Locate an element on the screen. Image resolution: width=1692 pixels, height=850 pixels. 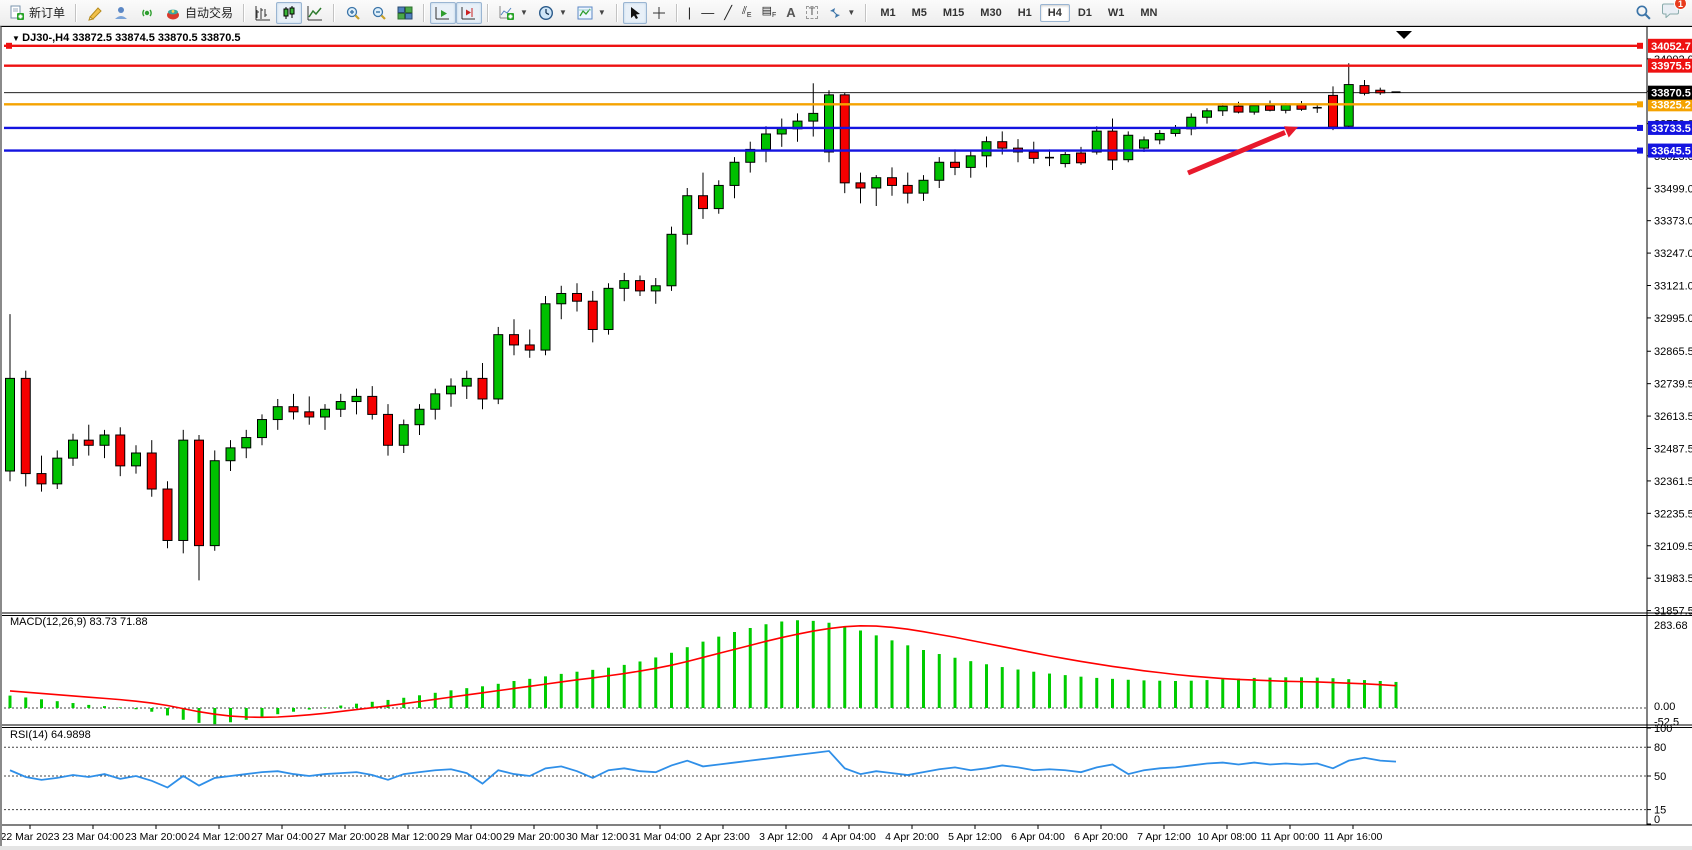
price-tick-label: 31857.5 is located at coordinates (1673, 612).